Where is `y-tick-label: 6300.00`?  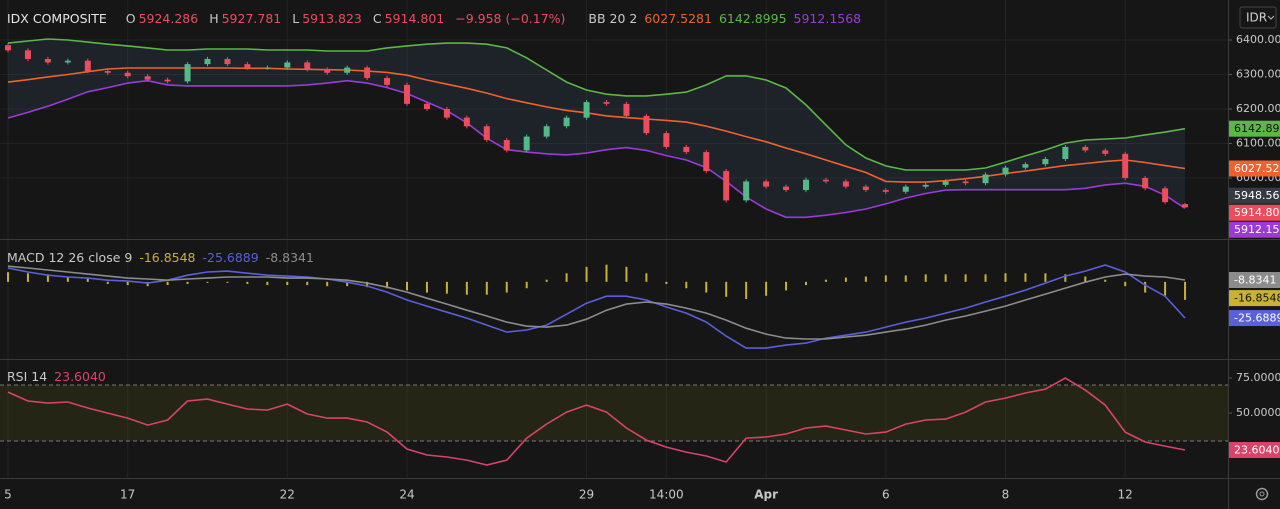 y-tick-label: 6300.00 is located at coordinates (1258, 74).